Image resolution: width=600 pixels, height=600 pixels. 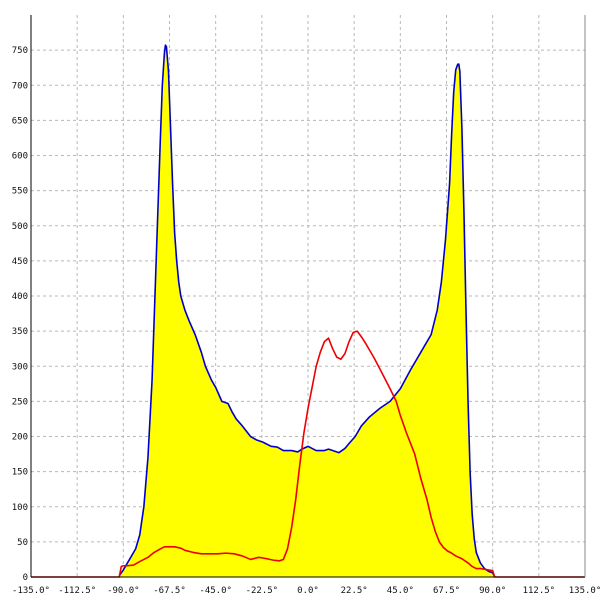 What do you see at coordinates (20, 438) in the screenshot?
I see `y-tick-label: 200` at bounding box center [20, 438].